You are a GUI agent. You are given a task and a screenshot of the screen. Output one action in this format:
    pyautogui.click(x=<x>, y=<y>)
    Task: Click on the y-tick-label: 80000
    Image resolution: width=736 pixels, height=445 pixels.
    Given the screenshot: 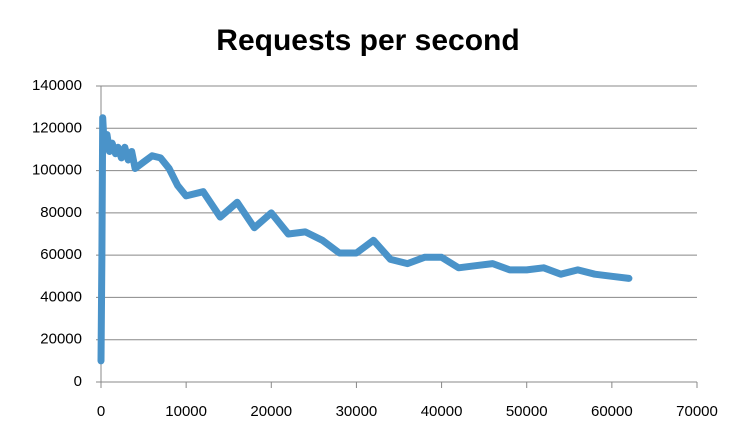 What is the action you would take?
    pyautogui.click(x=61, y=212)
    